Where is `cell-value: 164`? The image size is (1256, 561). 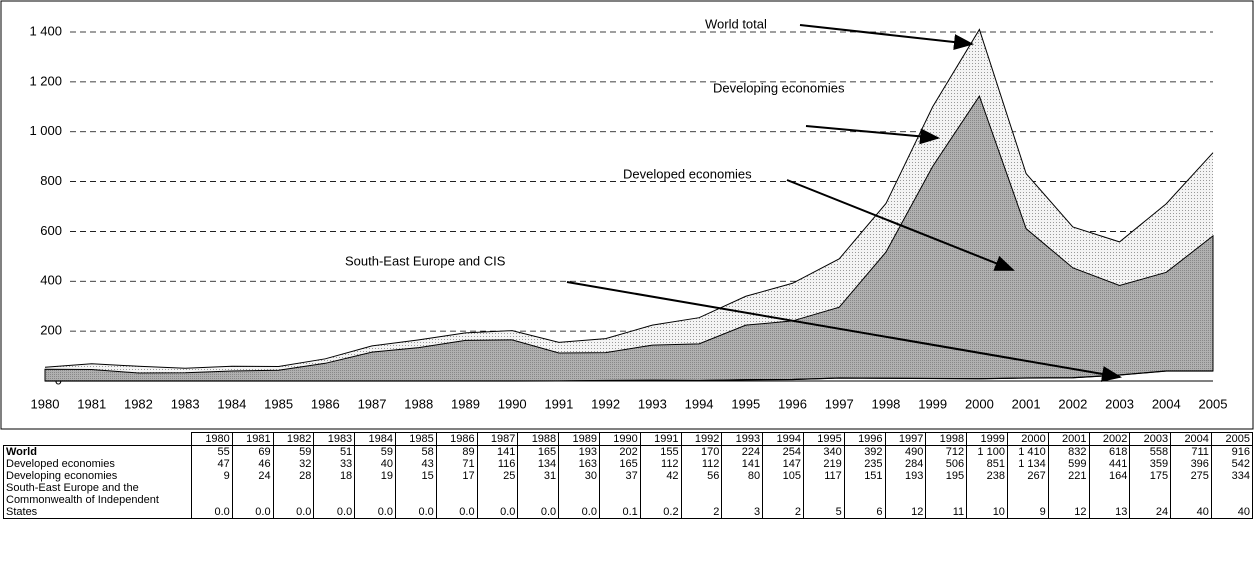
cell-value: 164 is located at coordinates (1109, 476).